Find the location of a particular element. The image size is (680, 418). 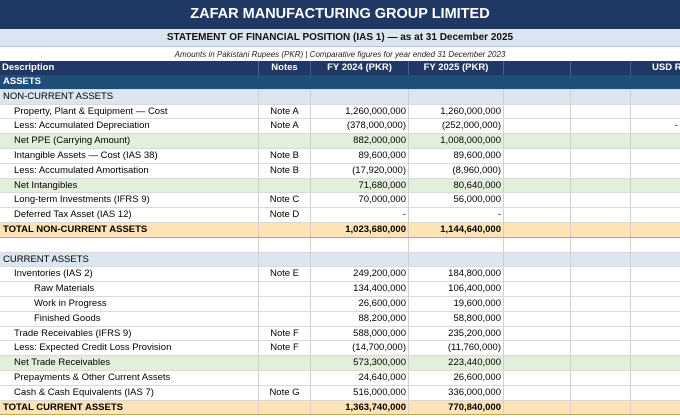

cell: Property, Plant & Equipment — Cost is located at coordinates (91, 111).